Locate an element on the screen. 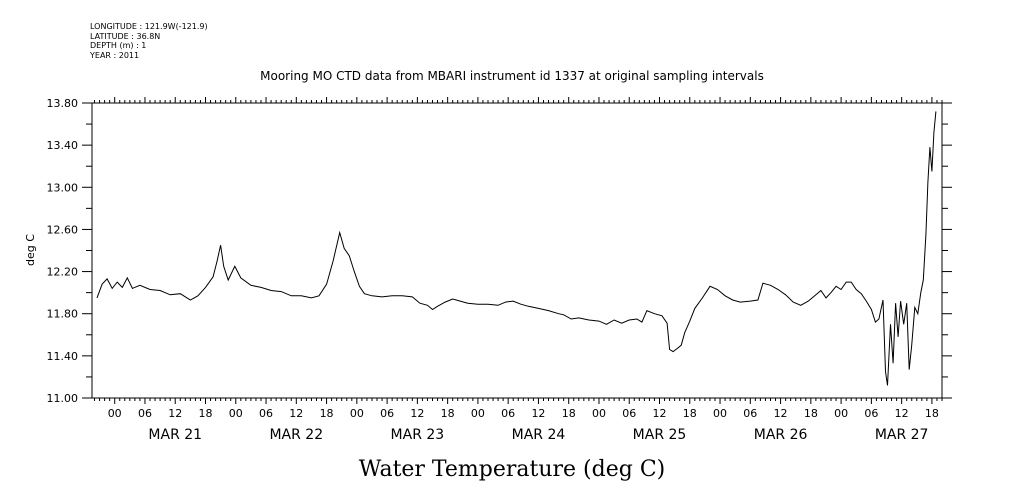 This screenshot has height=504, width=1009. x-day-label: MAR 25 is located at coordinates (660, 435).